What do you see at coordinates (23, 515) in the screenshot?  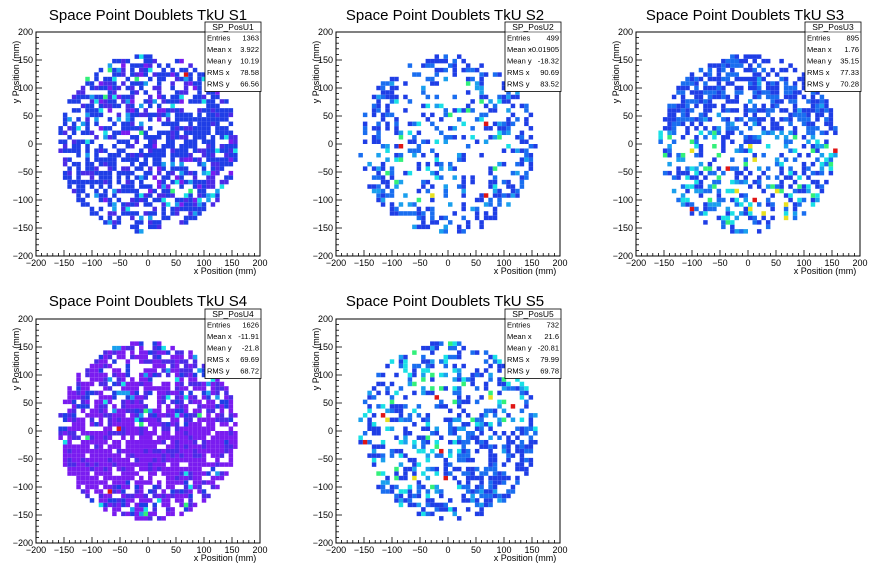 I see `y-tick-label: −150` at bounding box center [23, 515].